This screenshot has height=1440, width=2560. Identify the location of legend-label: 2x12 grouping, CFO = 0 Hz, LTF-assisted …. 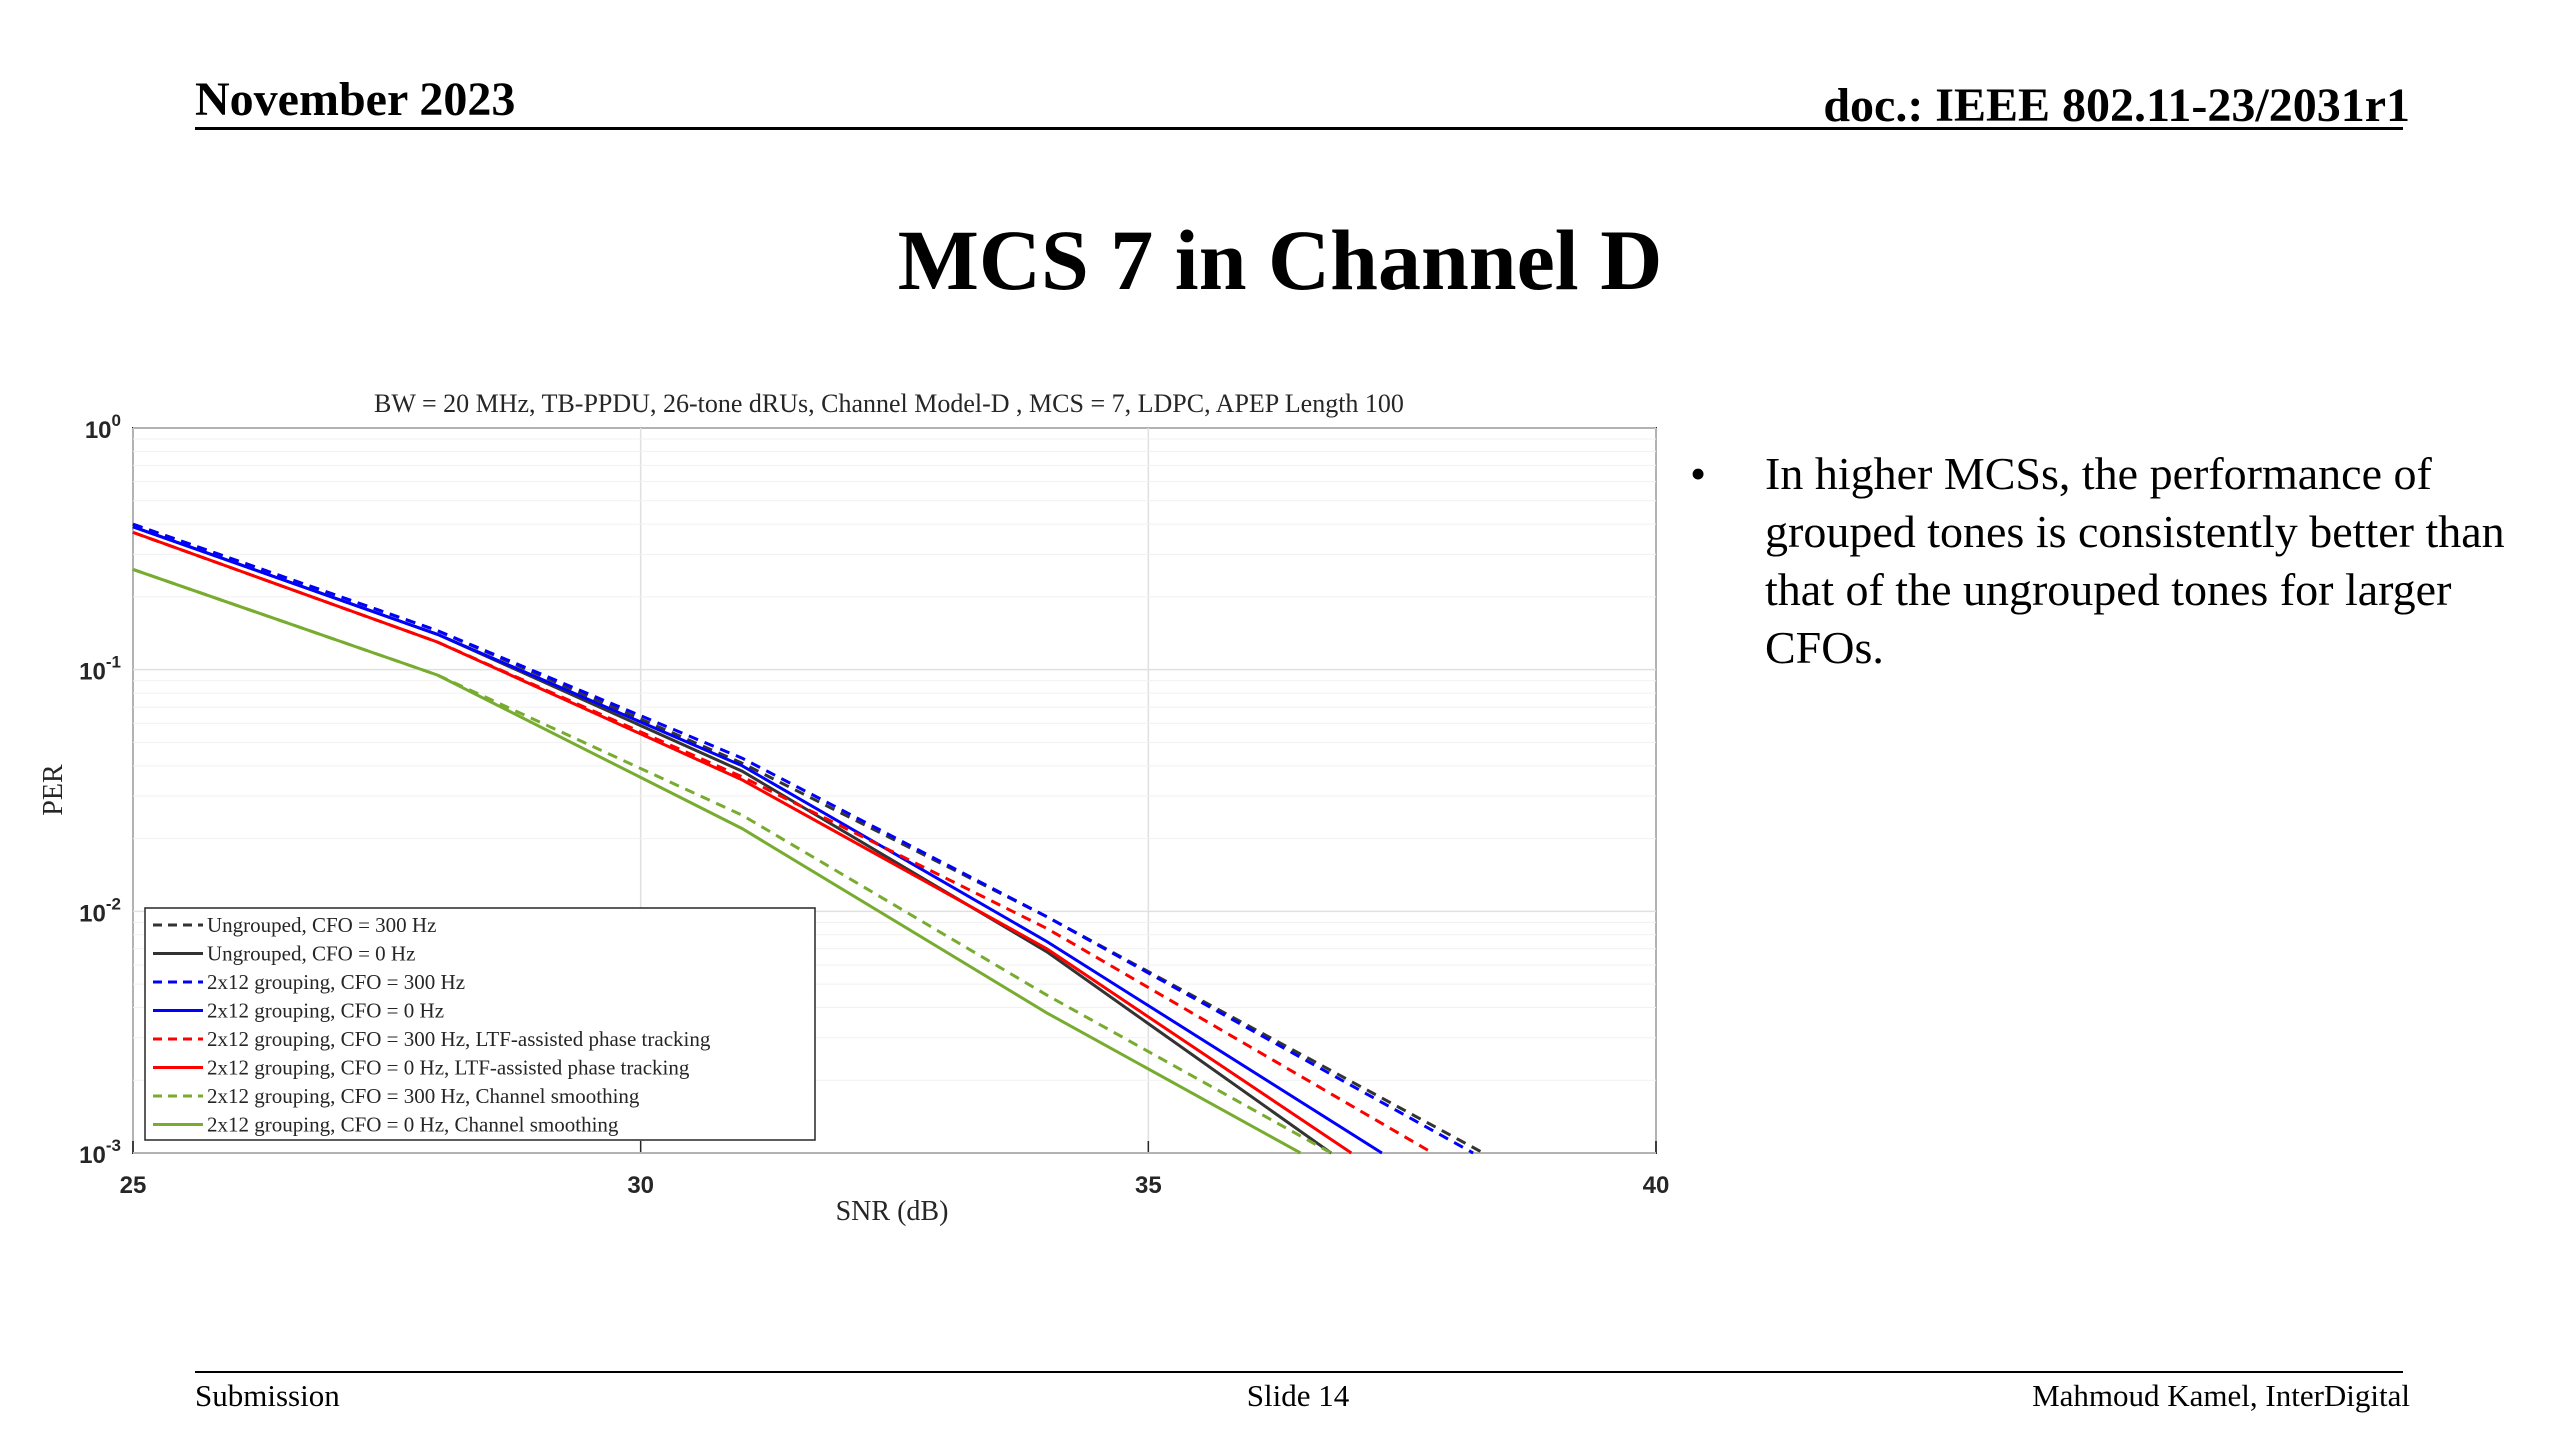
(448, 1068).